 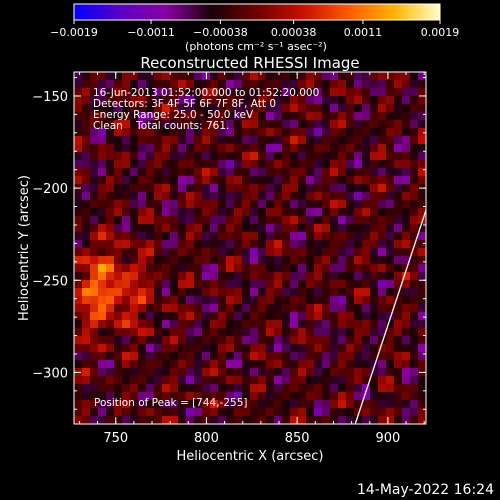 I want to click on colorbar, so click(x=257, y=12).